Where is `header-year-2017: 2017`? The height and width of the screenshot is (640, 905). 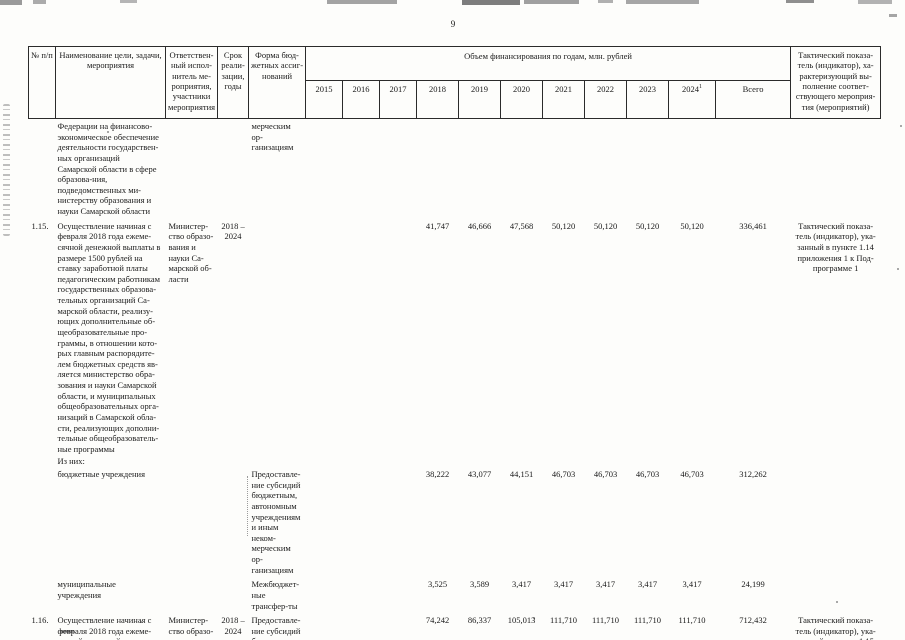
header-year-2017: 2017 is located at coordinates (398, 99).